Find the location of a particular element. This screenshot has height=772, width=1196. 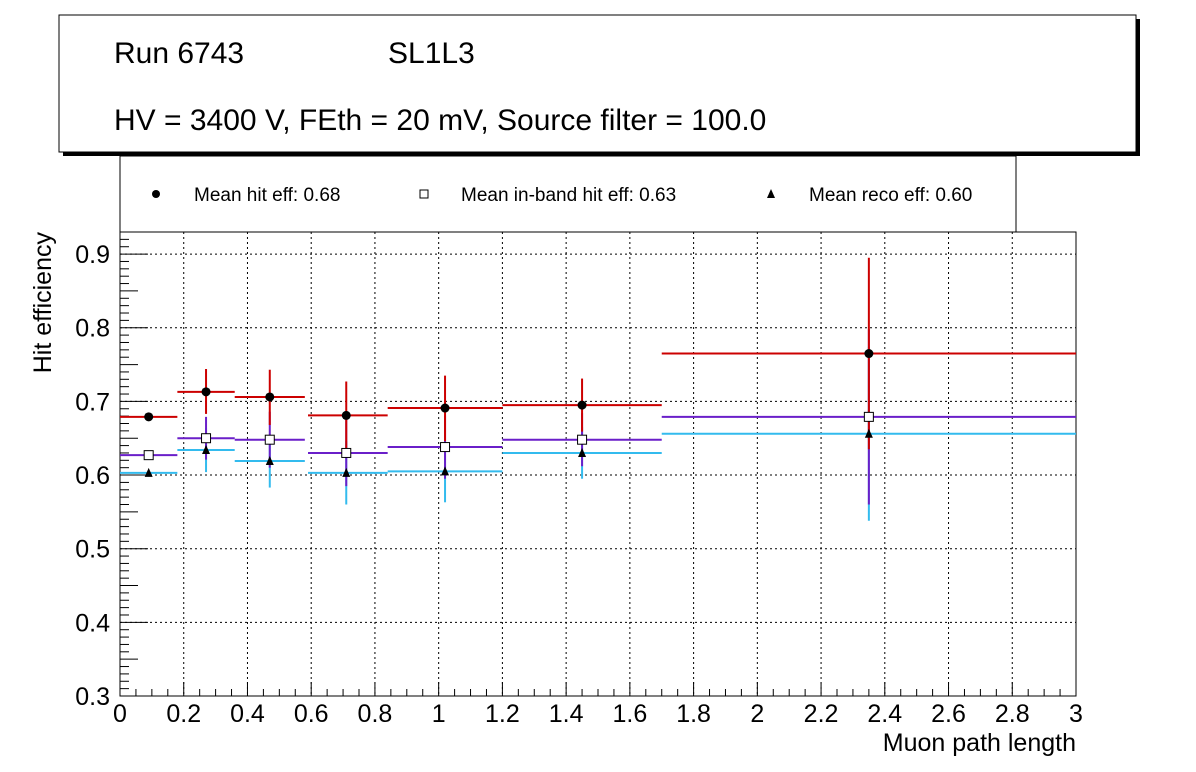

x-tick-label: 1.4 is located at coordinates (566, 714).